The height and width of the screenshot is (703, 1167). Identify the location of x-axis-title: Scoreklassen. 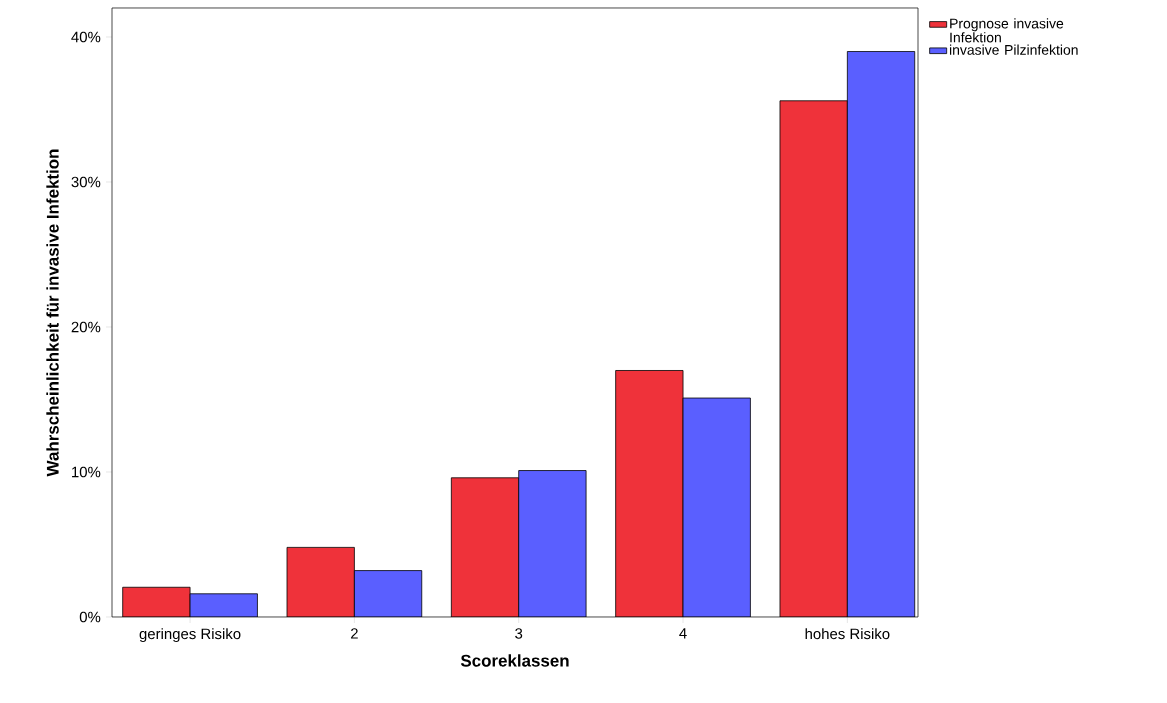
(514, 660).